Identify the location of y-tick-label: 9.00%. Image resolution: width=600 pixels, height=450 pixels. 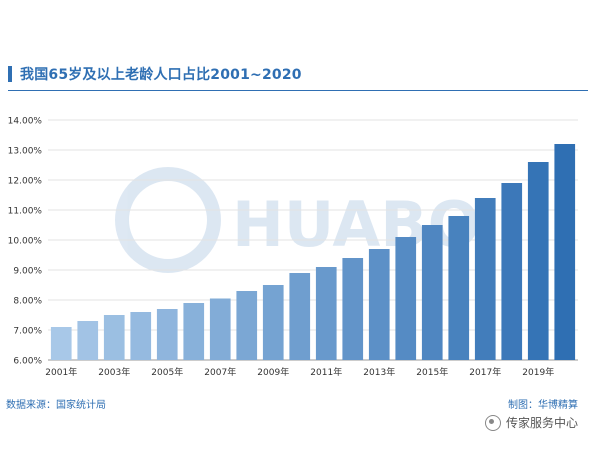
(27, 272).